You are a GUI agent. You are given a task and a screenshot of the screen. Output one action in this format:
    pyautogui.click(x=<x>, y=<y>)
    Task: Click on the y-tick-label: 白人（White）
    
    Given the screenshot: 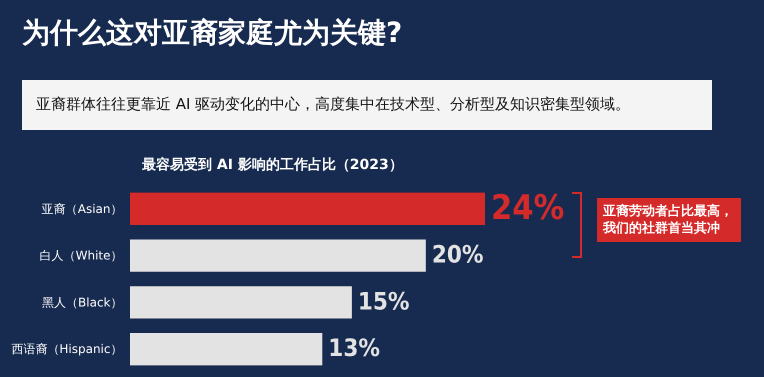 What is the action you would take?
    pyautogui.click(x=81, y=255)
    